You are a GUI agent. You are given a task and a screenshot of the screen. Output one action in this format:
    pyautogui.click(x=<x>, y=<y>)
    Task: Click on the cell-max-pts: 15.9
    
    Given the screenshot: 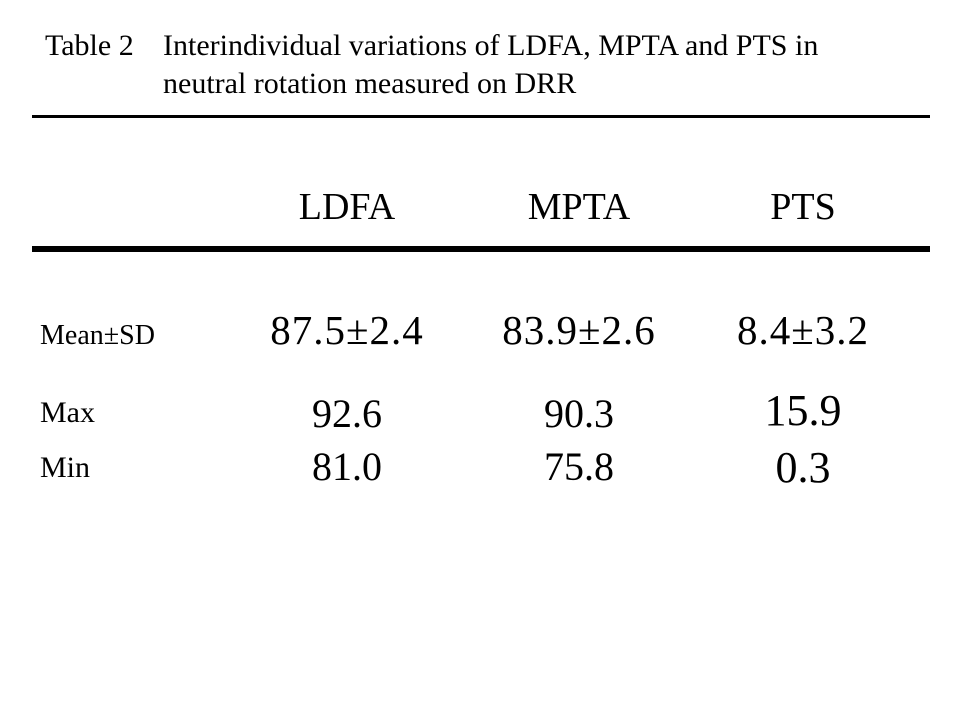 What is the action you would take?
    pyautogui.click(x=803, y=410)
    